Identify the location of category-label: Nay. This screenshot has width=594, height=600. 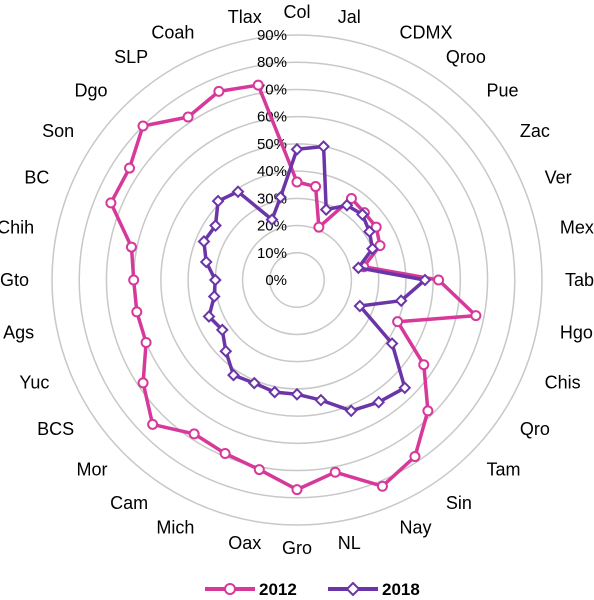
(416, 528).